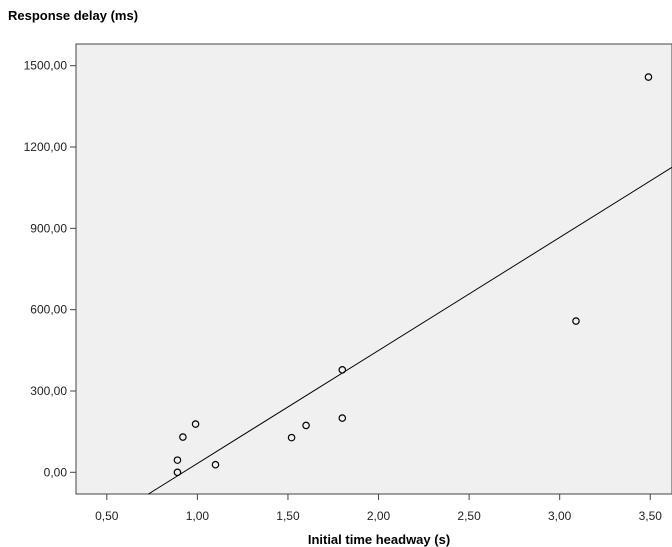 The width and height of the screenshot is (672, 547). What do you see at coordinates (198, 516) in the screenshot?
I see `x-tick-label: 1,00` at bounding box center [198, 516].